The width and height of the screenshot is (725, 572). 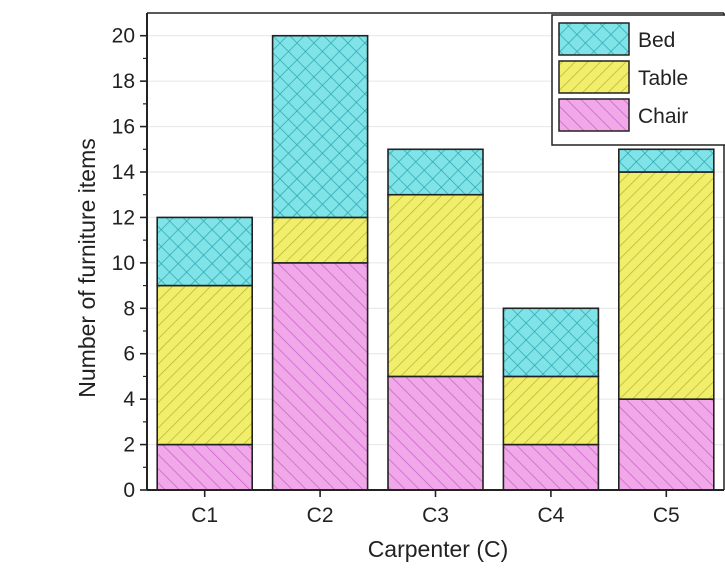 What do you see at coordinates (123, 127) in the screenshot?
I see `y-tick-label: 16` at bounding box center [123, 127].